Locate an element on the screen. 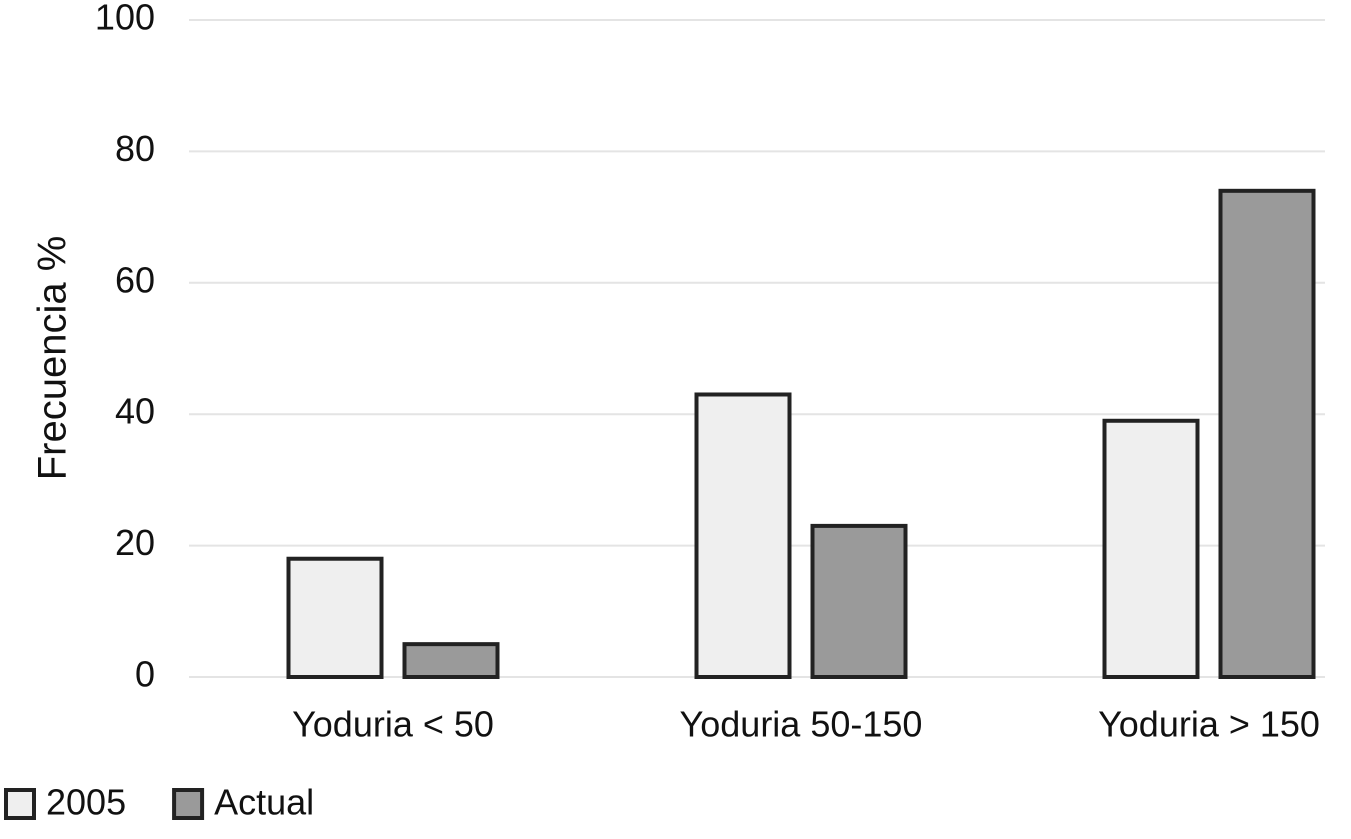 Image resolution: width=1351 pixels, height=839 pixels. legend-label: 2005 is located at coordinates (86, 802).